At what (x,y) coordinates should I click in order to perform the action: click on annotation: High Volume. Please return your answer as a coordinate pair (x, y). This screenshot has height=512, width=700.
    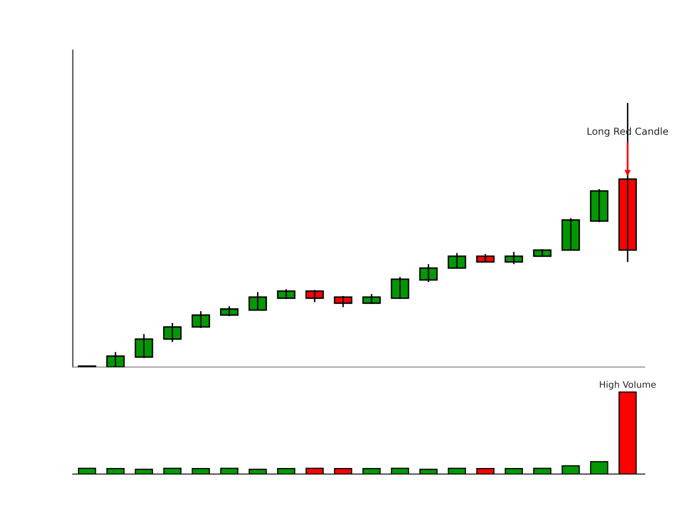
    Looking at the image, I should click on (628, 385).